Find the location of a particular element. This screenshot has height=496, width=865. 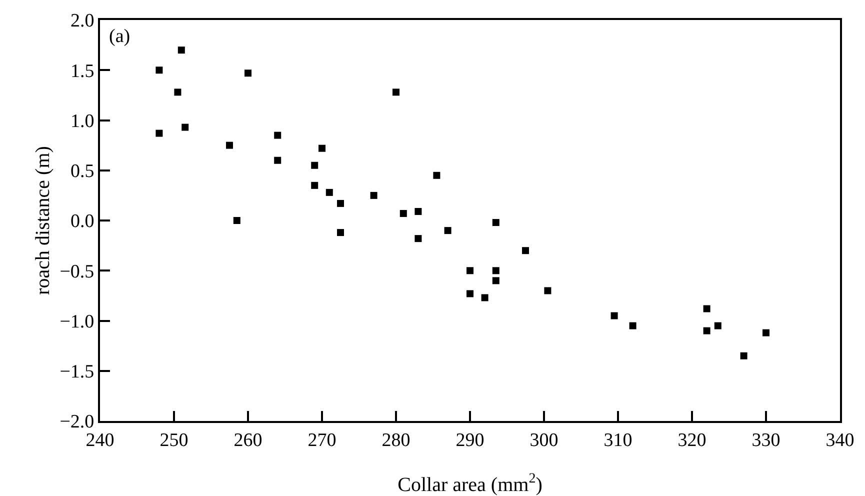

x-tick-label: 290 is located at coordinates (470, 440).